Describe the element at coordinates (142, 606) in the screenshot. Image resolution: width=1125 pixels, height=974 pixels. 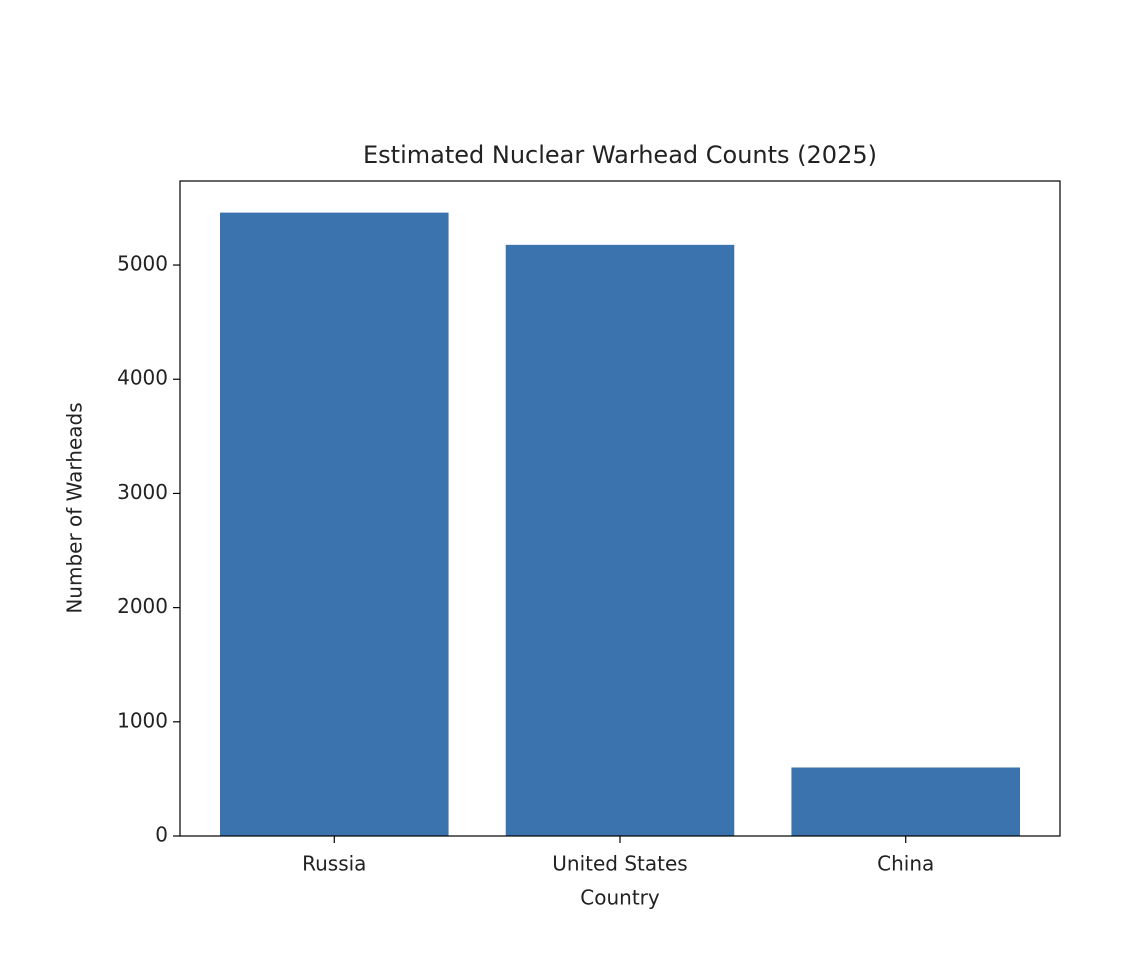
I see `y-tick-label: 2000` at that location.